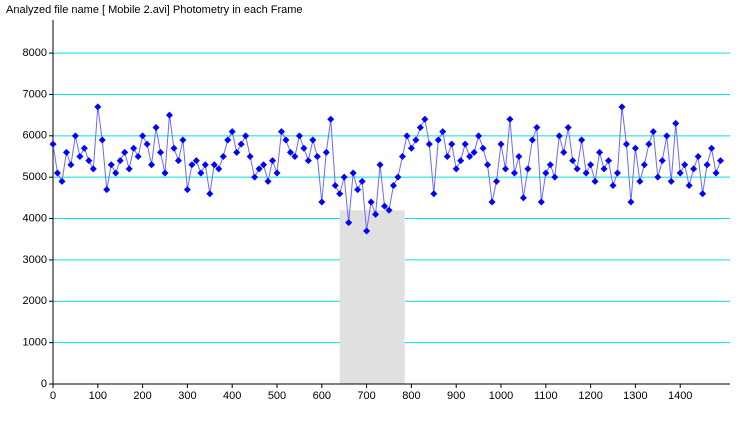 The height and width of the screenshot is (425, 740). What do you see at coordinates (546, 396) in the screenshot?
I see `x-tick-label: 1100` at bounding box center [546, 396].